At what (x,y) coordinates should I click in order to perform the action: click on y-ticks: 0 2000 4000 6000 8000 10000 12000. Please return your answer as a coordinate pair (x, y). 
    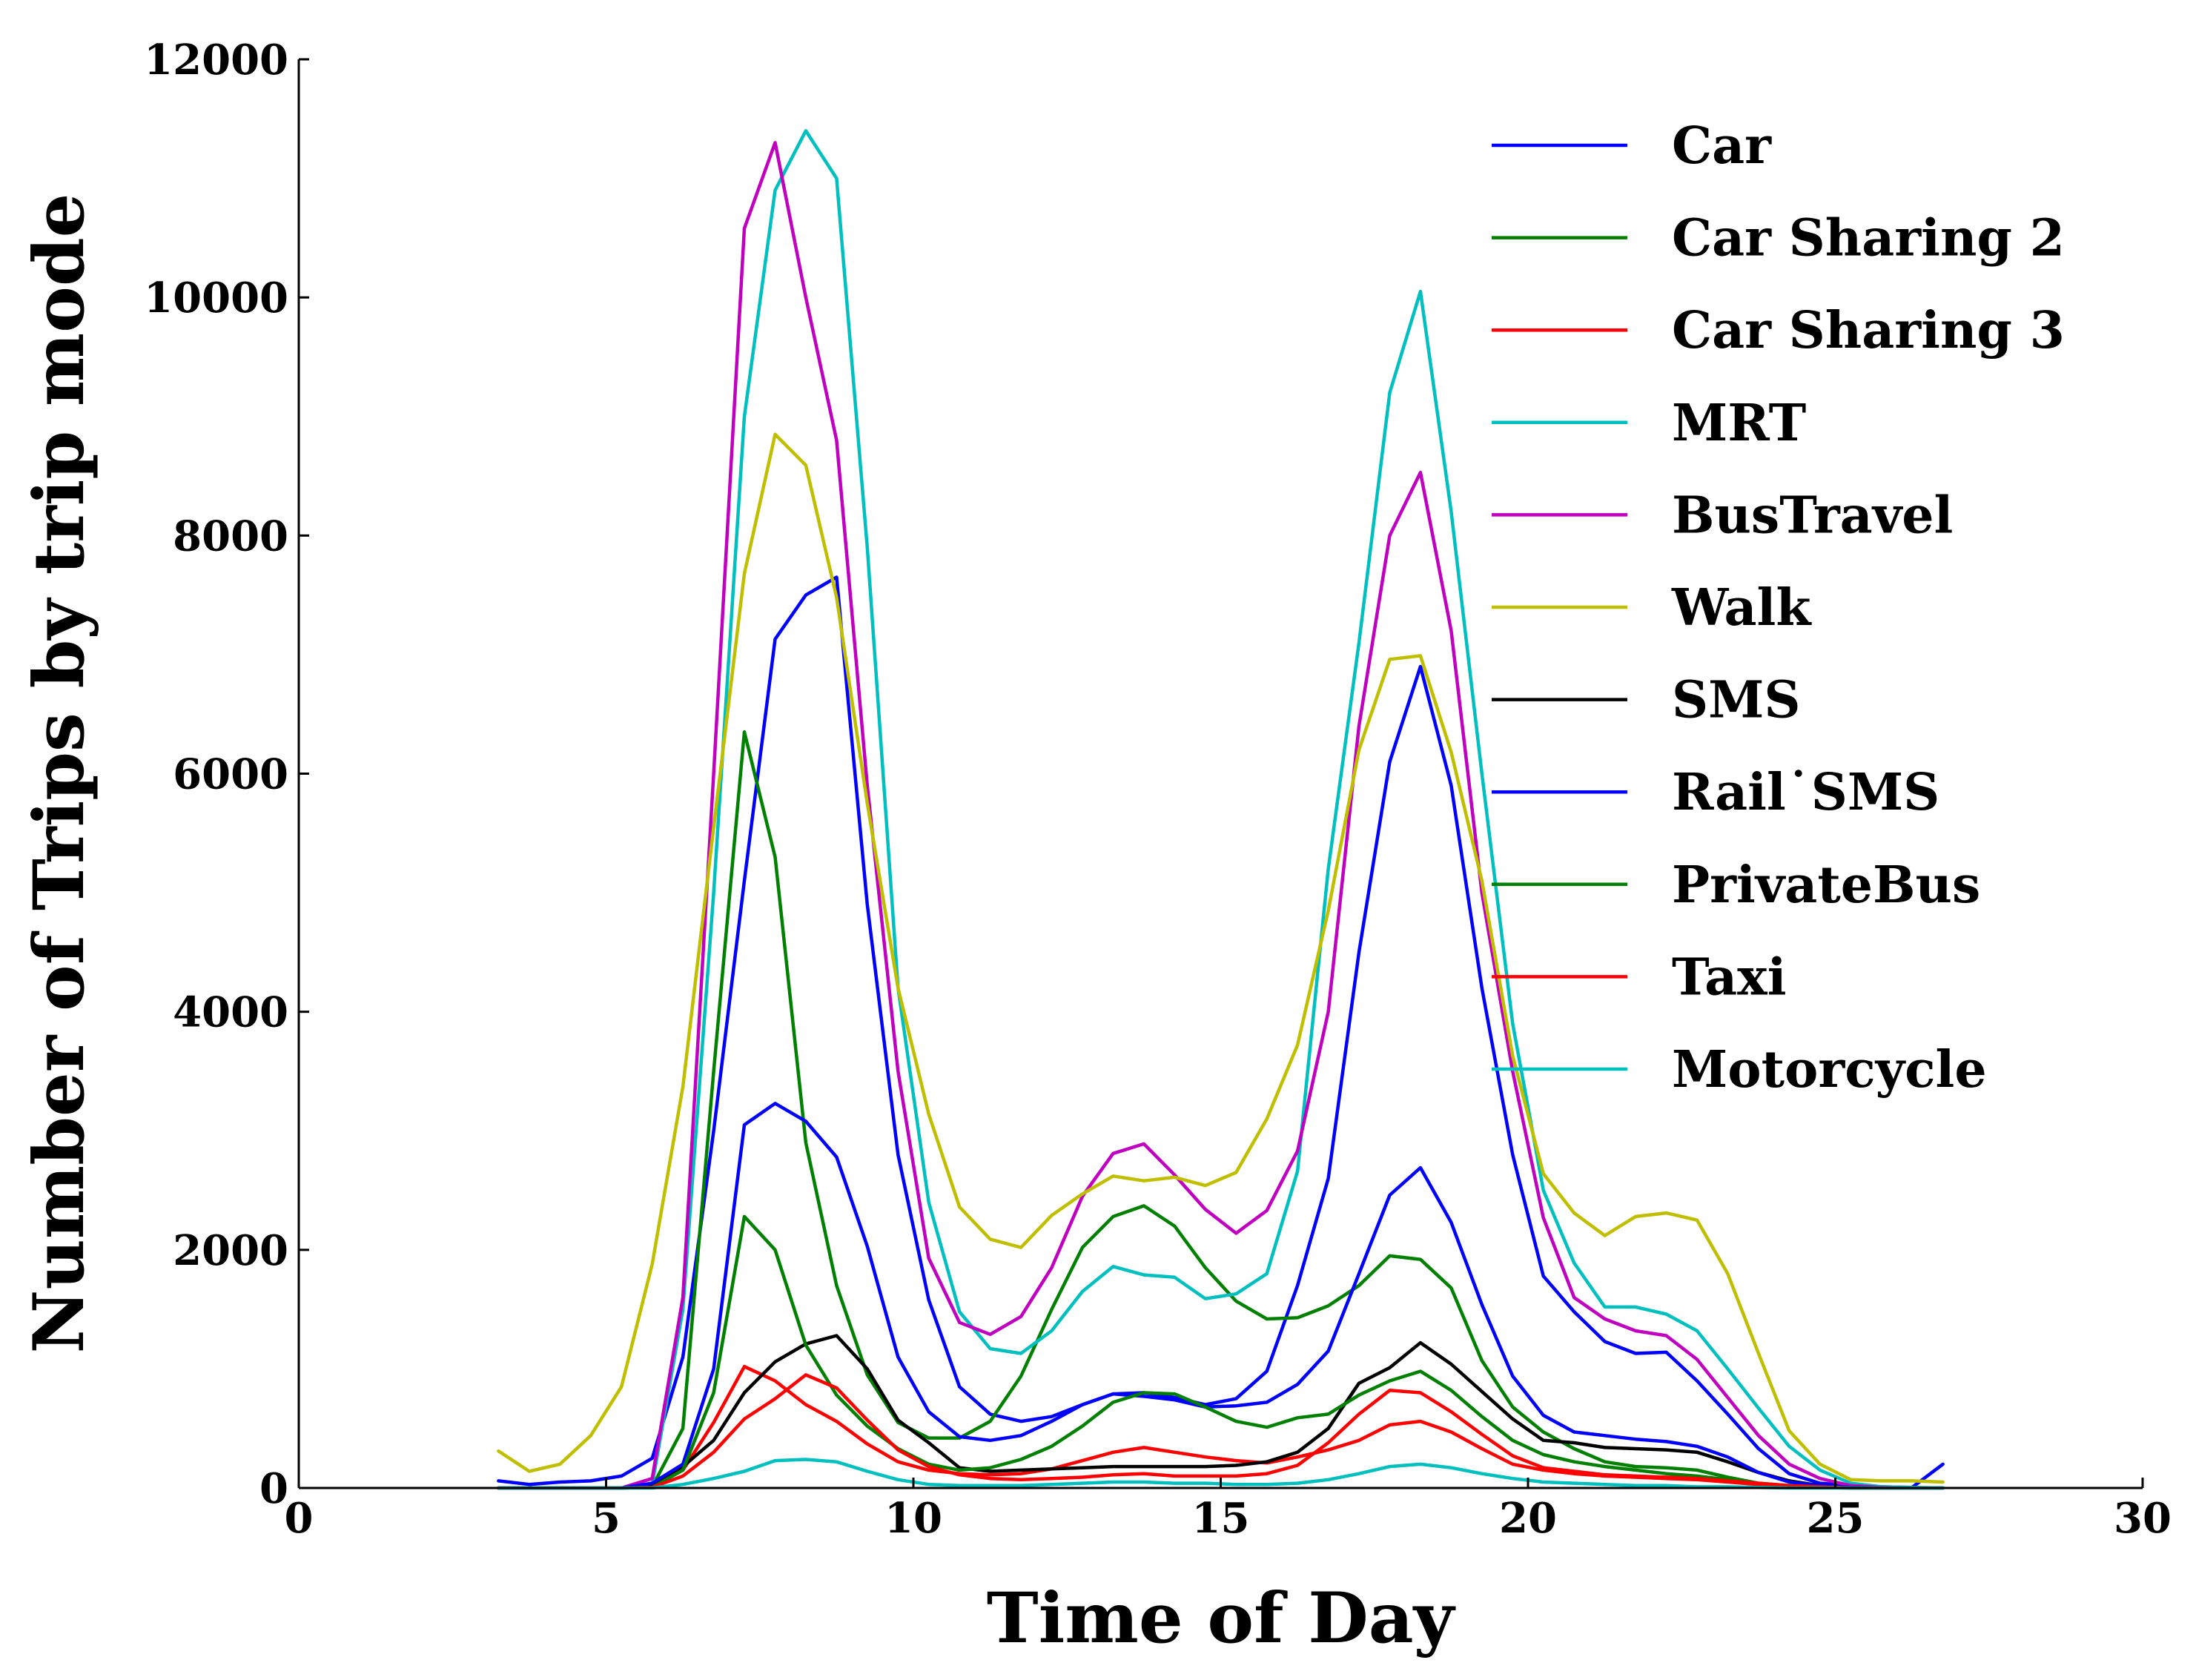
    Looking at the image, I should click on (226, 774).